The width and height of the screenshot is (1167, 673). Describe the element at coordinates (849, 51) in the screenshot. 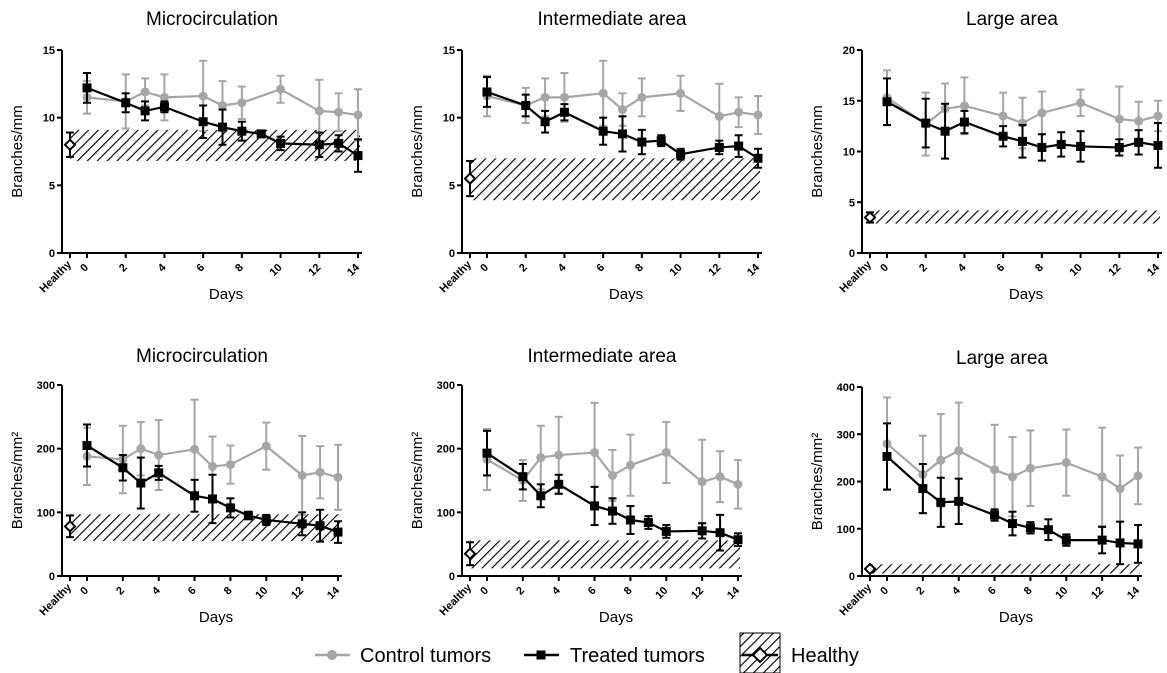

I see `y-tick-label: 20` at that location.